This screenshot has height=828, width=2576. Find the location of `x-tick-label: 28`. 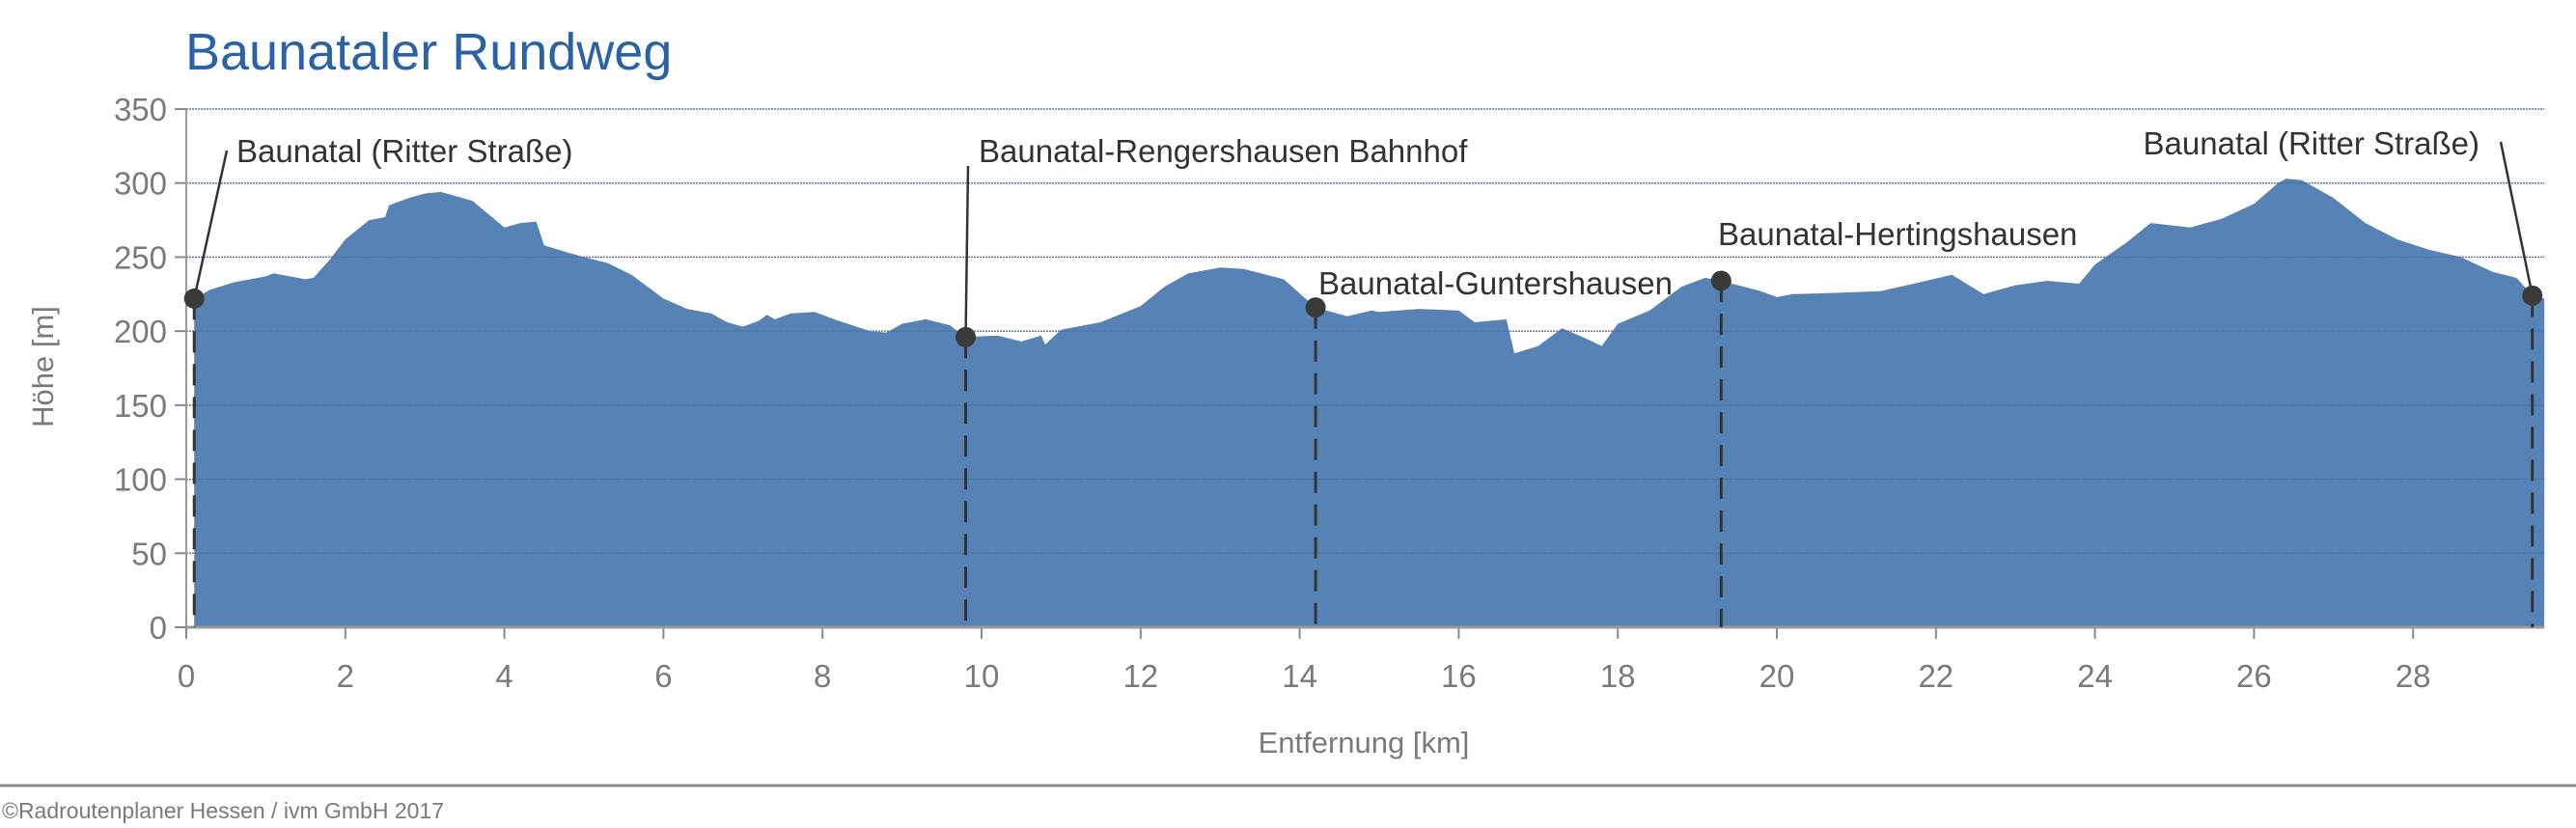

x-tick-label: 28 is located at coordinates (2413, 676).